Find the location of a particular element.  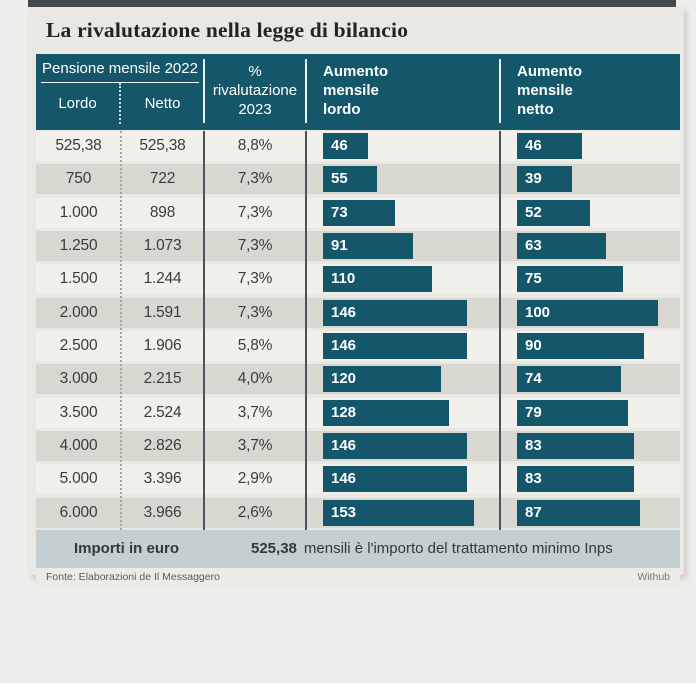

table-row: 2.500 1.906 5,8% 146 90 is located at coordinates (358, 346).